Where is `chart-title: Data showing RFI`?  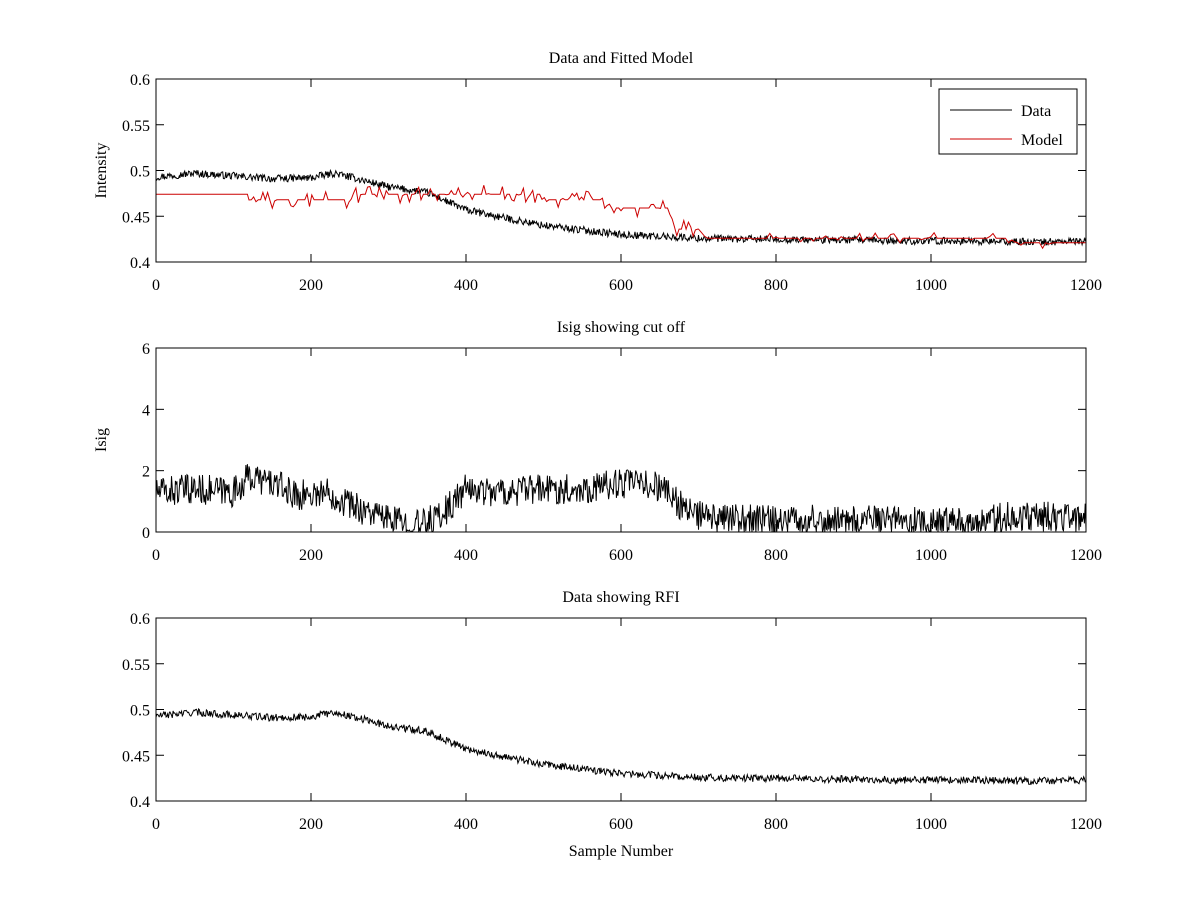
chart-title: Data showing RFI is located at coordinates (620, 597).